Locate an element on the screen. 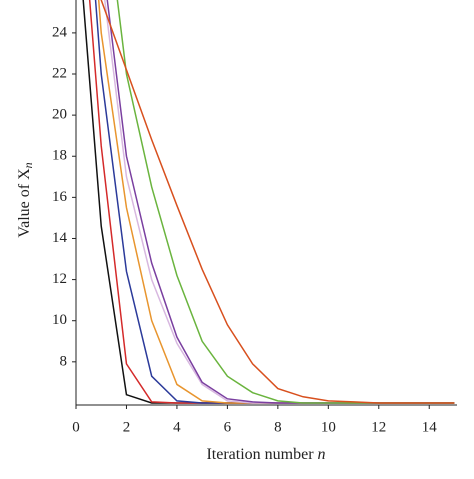 Image resolution: width=474 pixels, height=479 pixels. x-tick-label: 4 is located at coordinates (177, 427).